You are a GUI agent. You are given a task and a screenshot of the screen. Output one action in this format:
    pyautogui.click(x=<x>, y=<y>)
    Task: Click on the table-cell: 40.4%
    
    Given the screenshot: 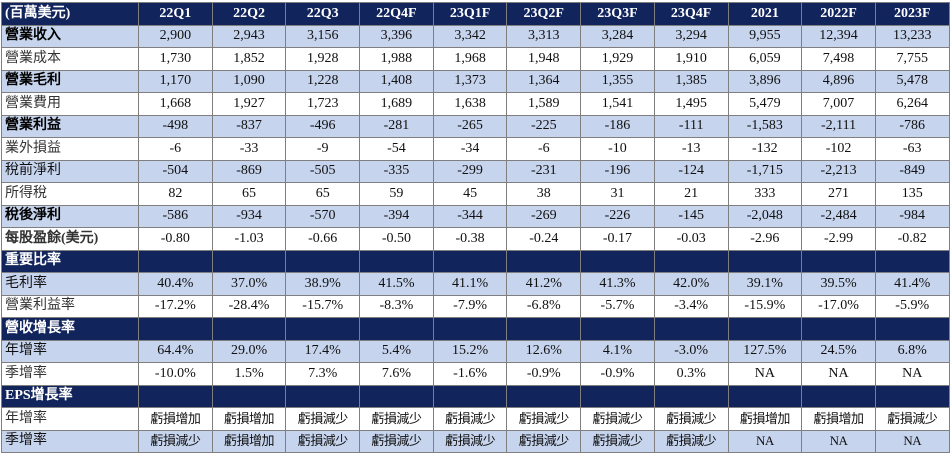 What is the action you would take?
    pyautogui.click(x=175, y=284)
    